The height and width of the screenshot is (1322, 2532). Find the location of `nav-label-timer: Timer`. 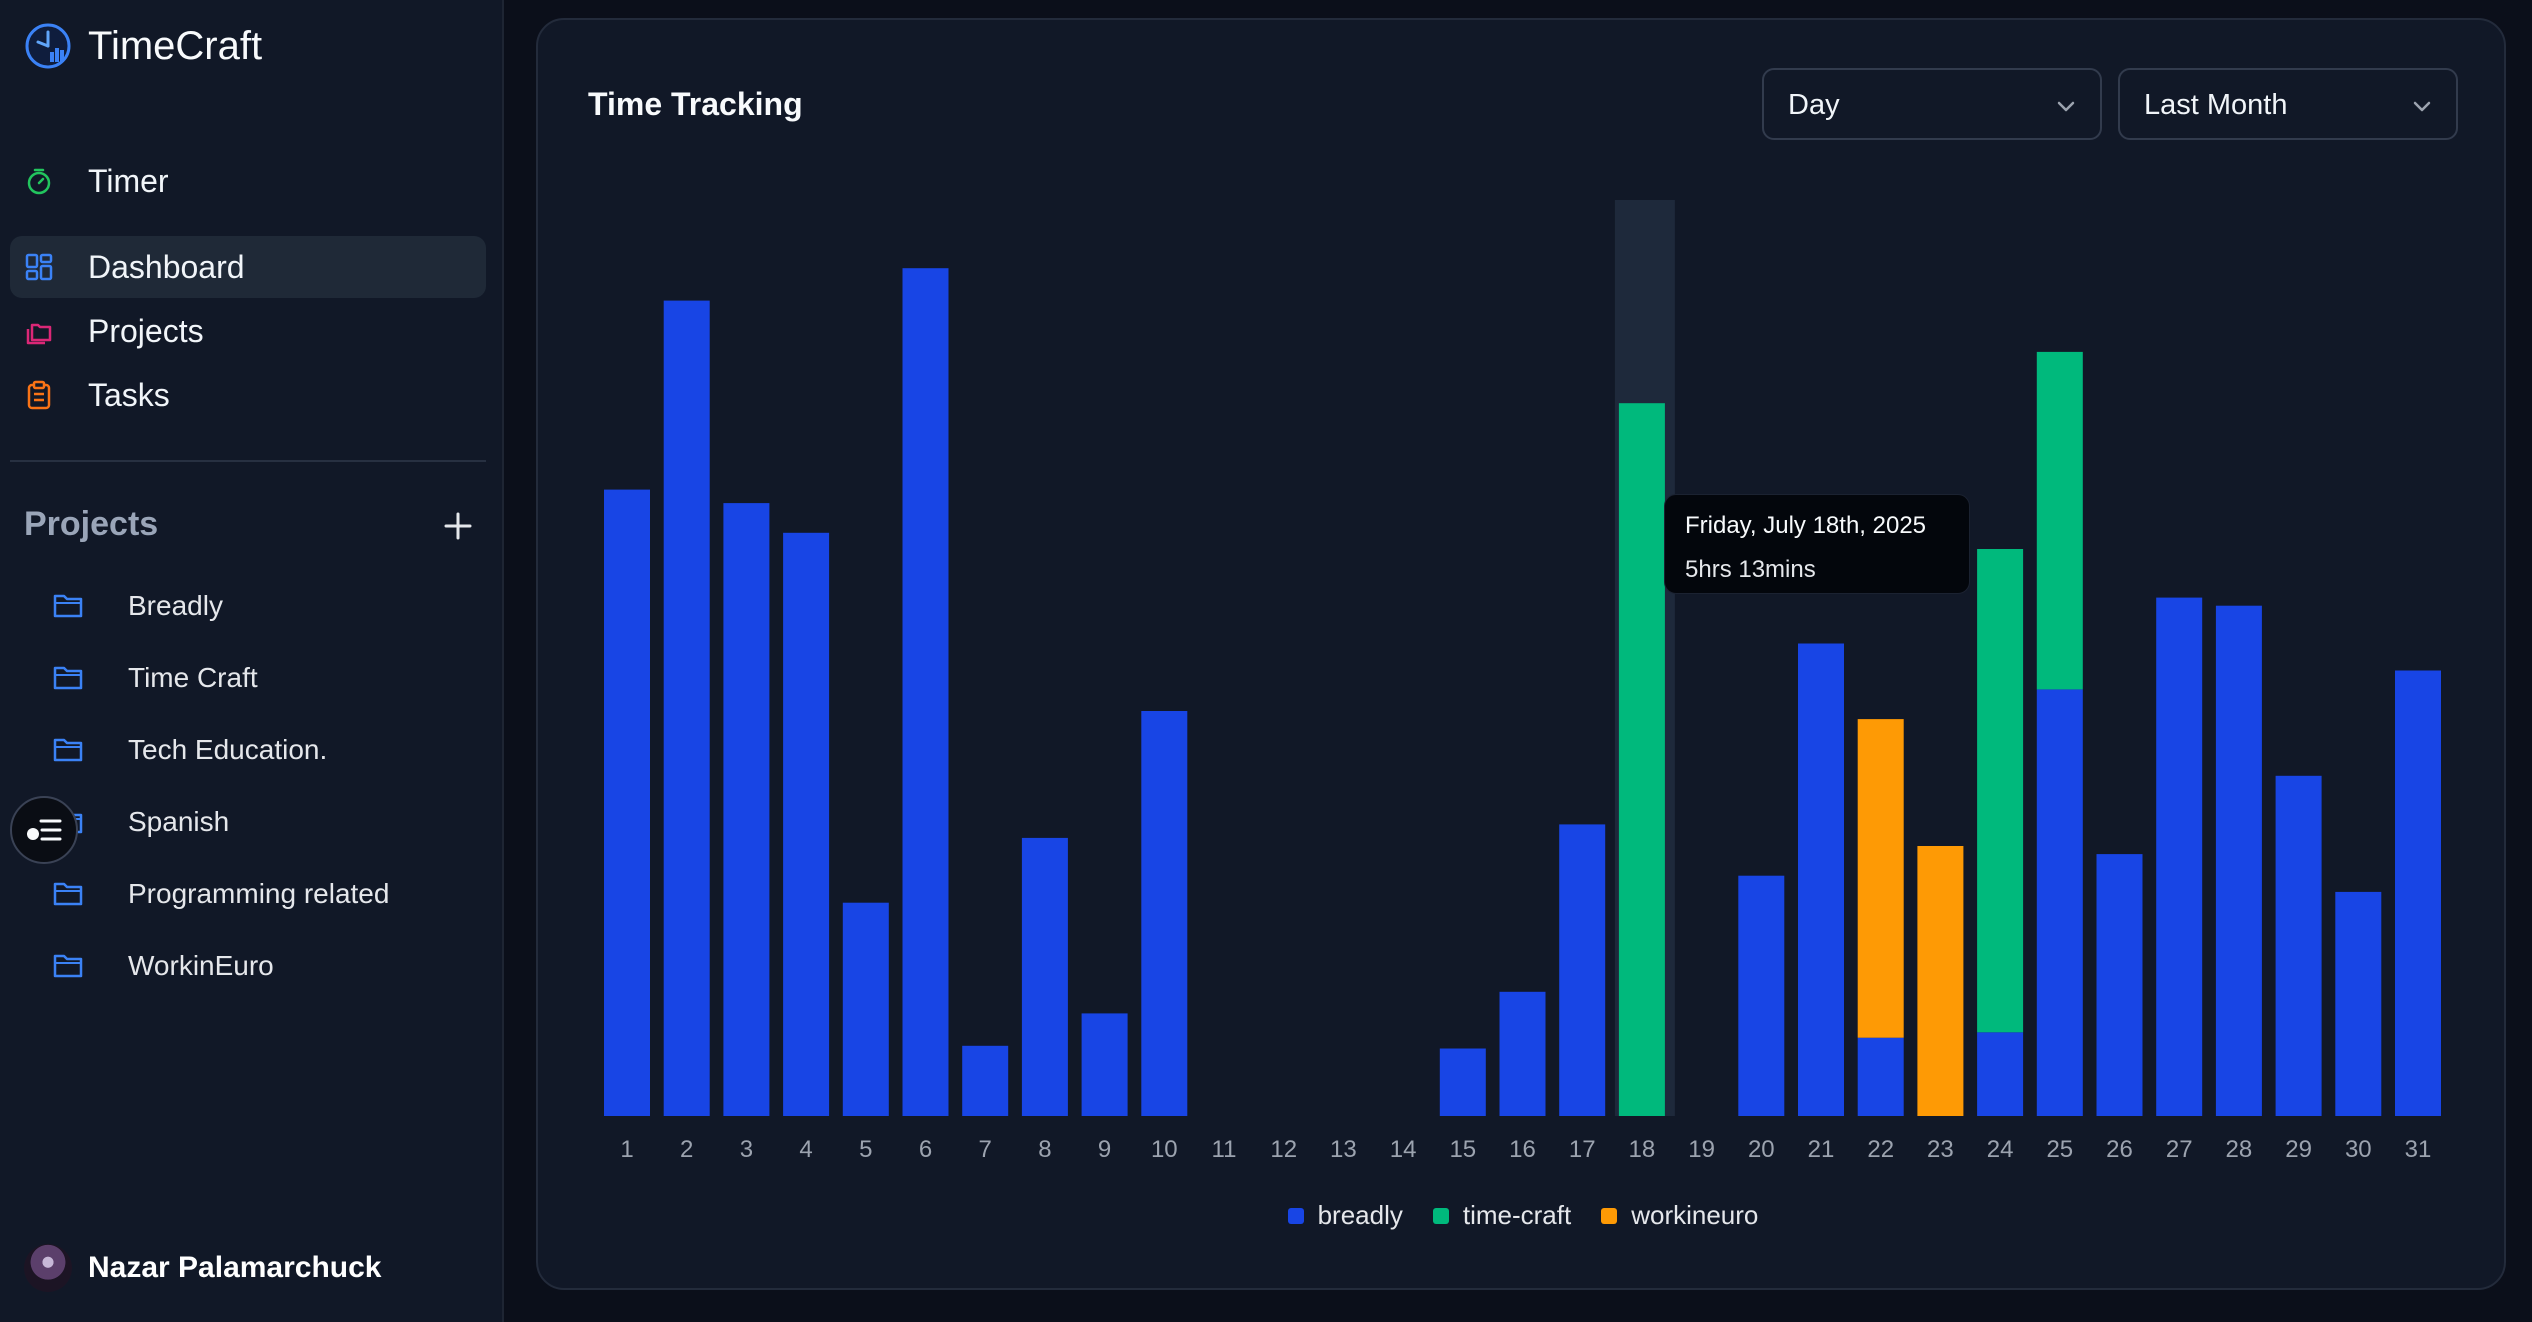

nav-label-timer: Timer is located at coordinates (128, 180).